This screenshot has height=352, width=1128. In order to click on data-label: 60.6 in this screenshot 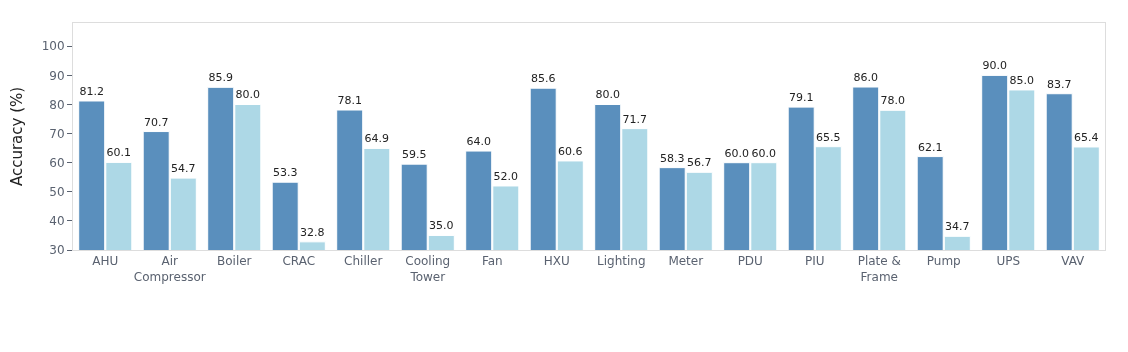, I will do `click(570, 151)`.